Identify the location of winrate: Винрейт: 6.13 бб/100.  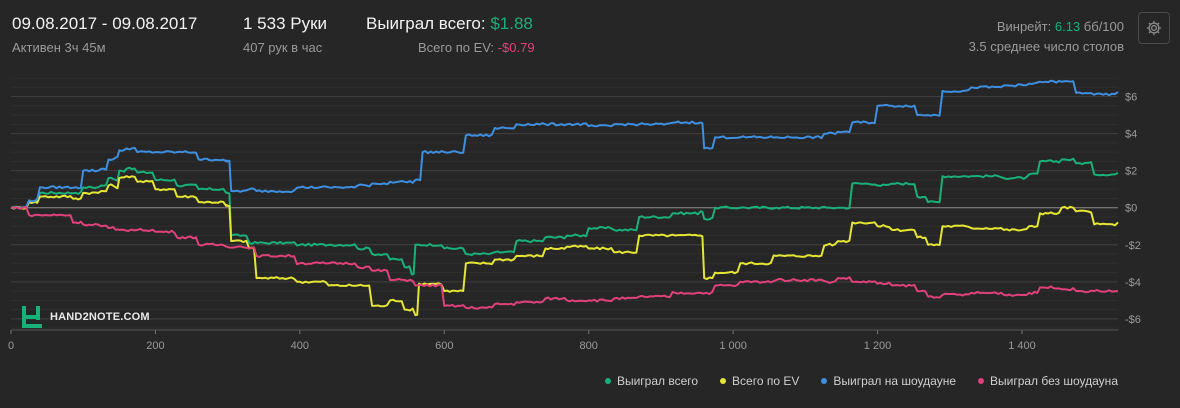
(1060, 26).